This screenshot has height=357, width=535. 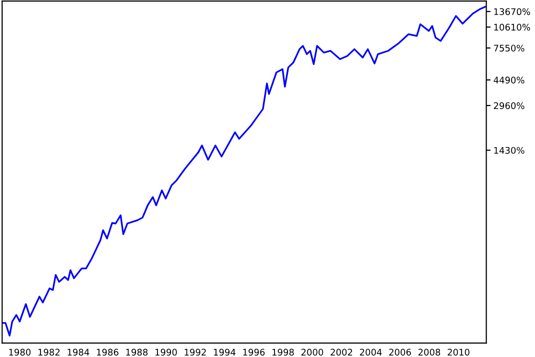 I want to click on x-tick-label: 1994, so click(x=225, y=352).